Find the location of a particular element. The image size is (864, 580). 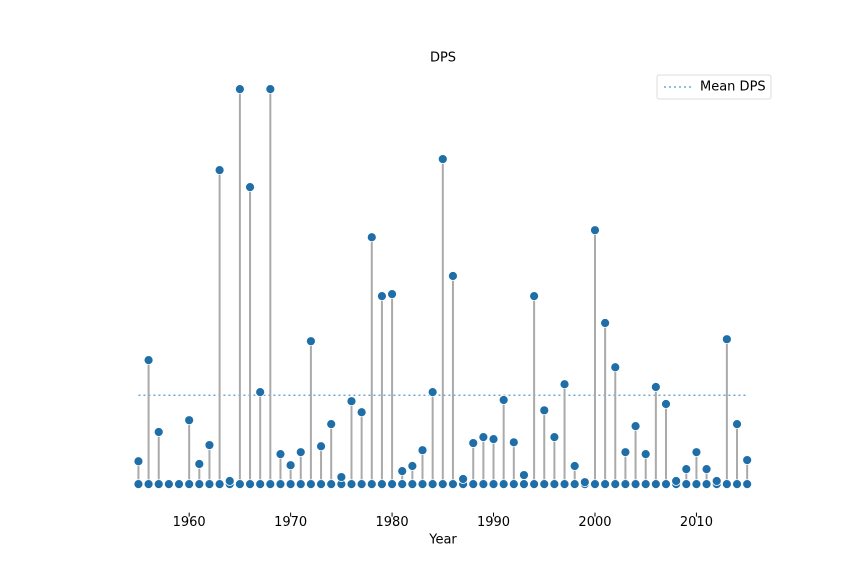

x-axis-label: Year is located at coordinates (442, 540).